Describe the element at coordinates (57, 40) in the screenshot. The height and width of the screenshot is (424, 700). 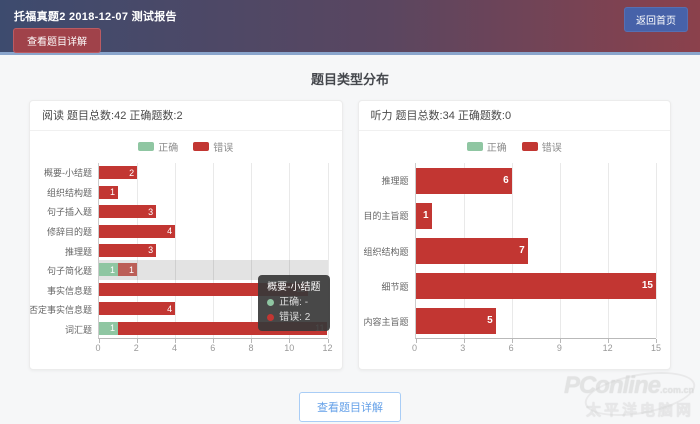
I see `view-details-button-header: 查看题目详解` at that location.